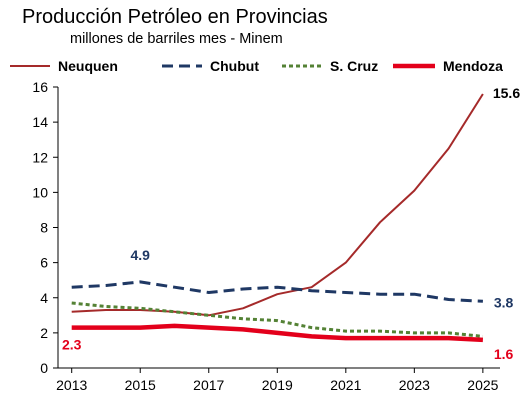 The width and height of the screenshot is (531, 410). Describe the element at coordinates (345, 385) in the screenshot. I see `x-tick-label: 2021` at that location.